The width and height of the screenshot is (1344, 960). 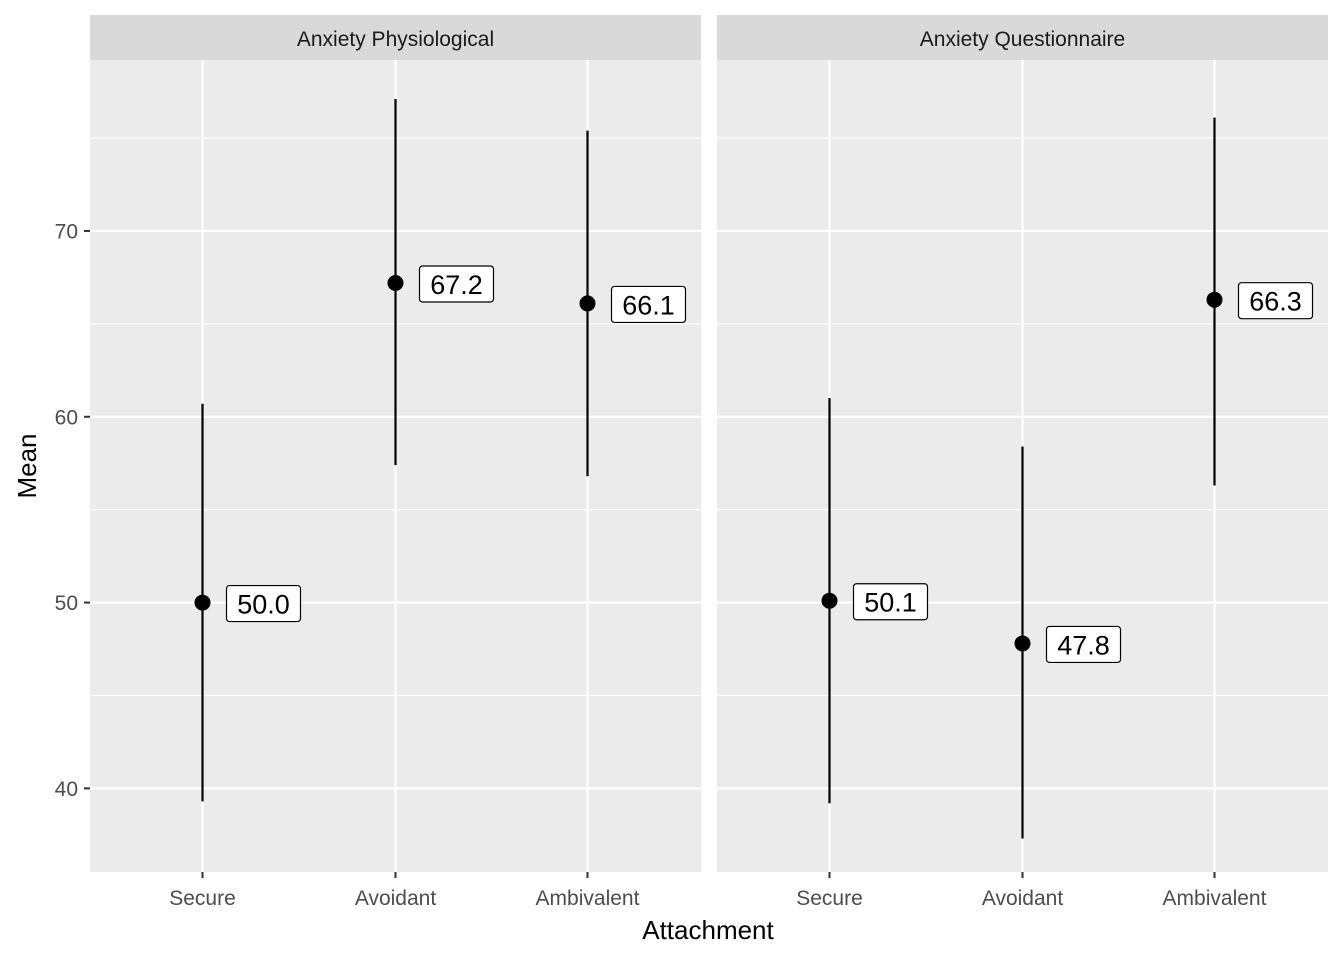 I want to click on value-label-text: 50.1, so click(x=890, y=603).